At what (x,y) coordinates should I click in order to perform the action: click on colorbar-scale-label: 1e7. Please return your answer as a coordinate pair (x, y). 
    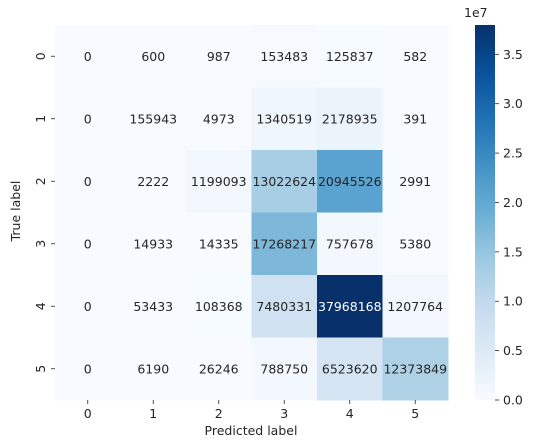
    Looking at the image, I should click on (476, 12).